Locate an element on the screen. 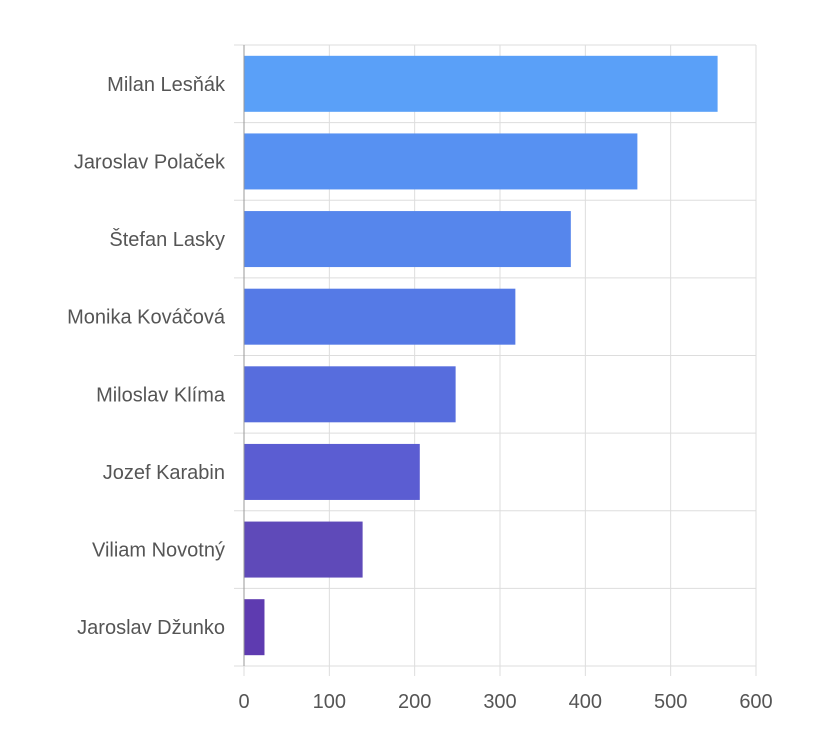  category-label: Jaroslav Džunko is located at coordinates (151, 628).